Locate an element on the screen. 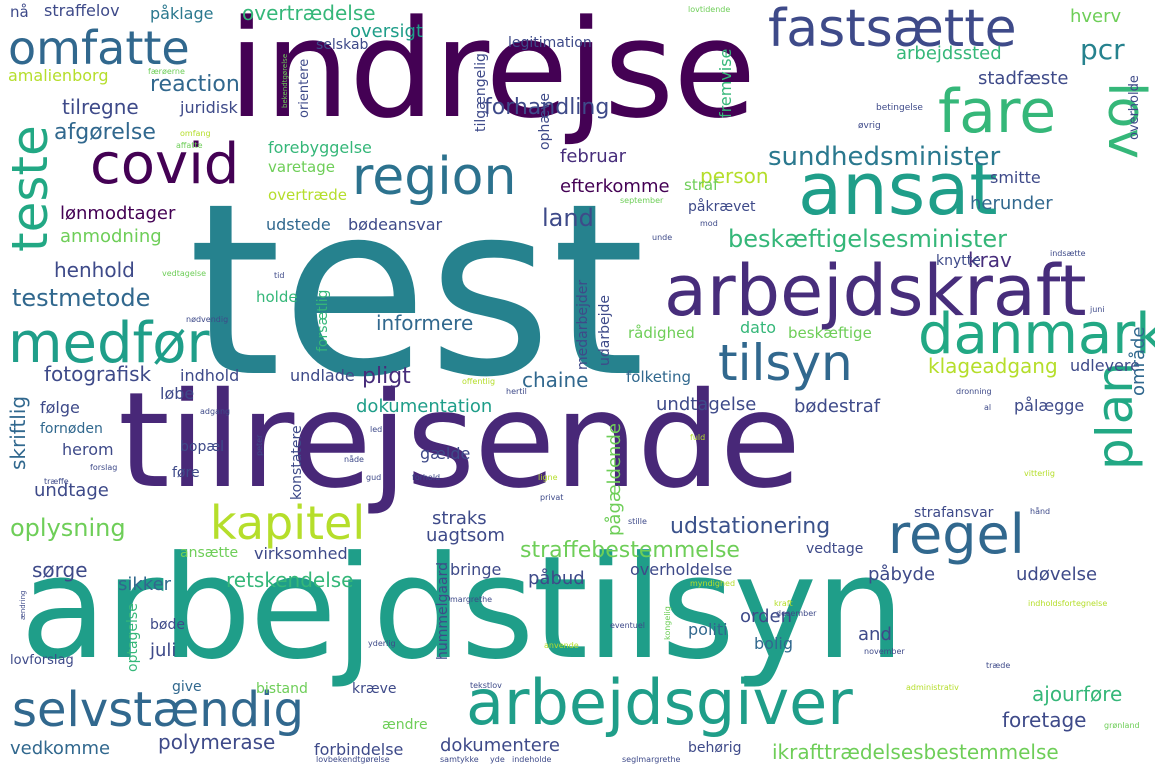 This screenshot has height=770, width=1155. word-groenland: grønland is located at coordinates (1122, 725).